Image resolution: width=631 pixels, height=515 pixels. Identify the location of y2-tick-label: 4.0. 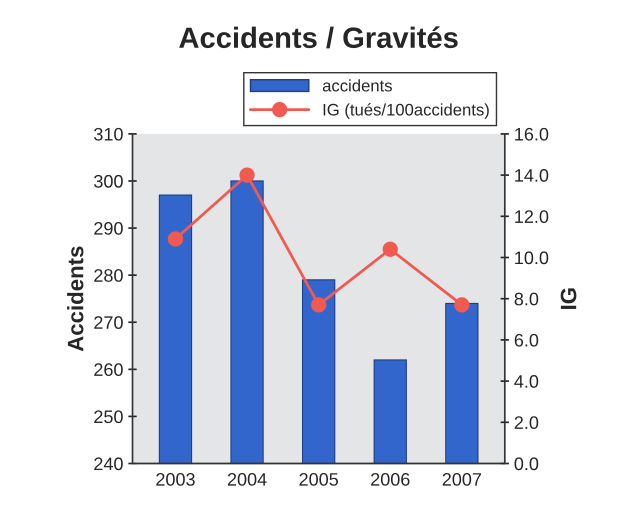
(526, 381).